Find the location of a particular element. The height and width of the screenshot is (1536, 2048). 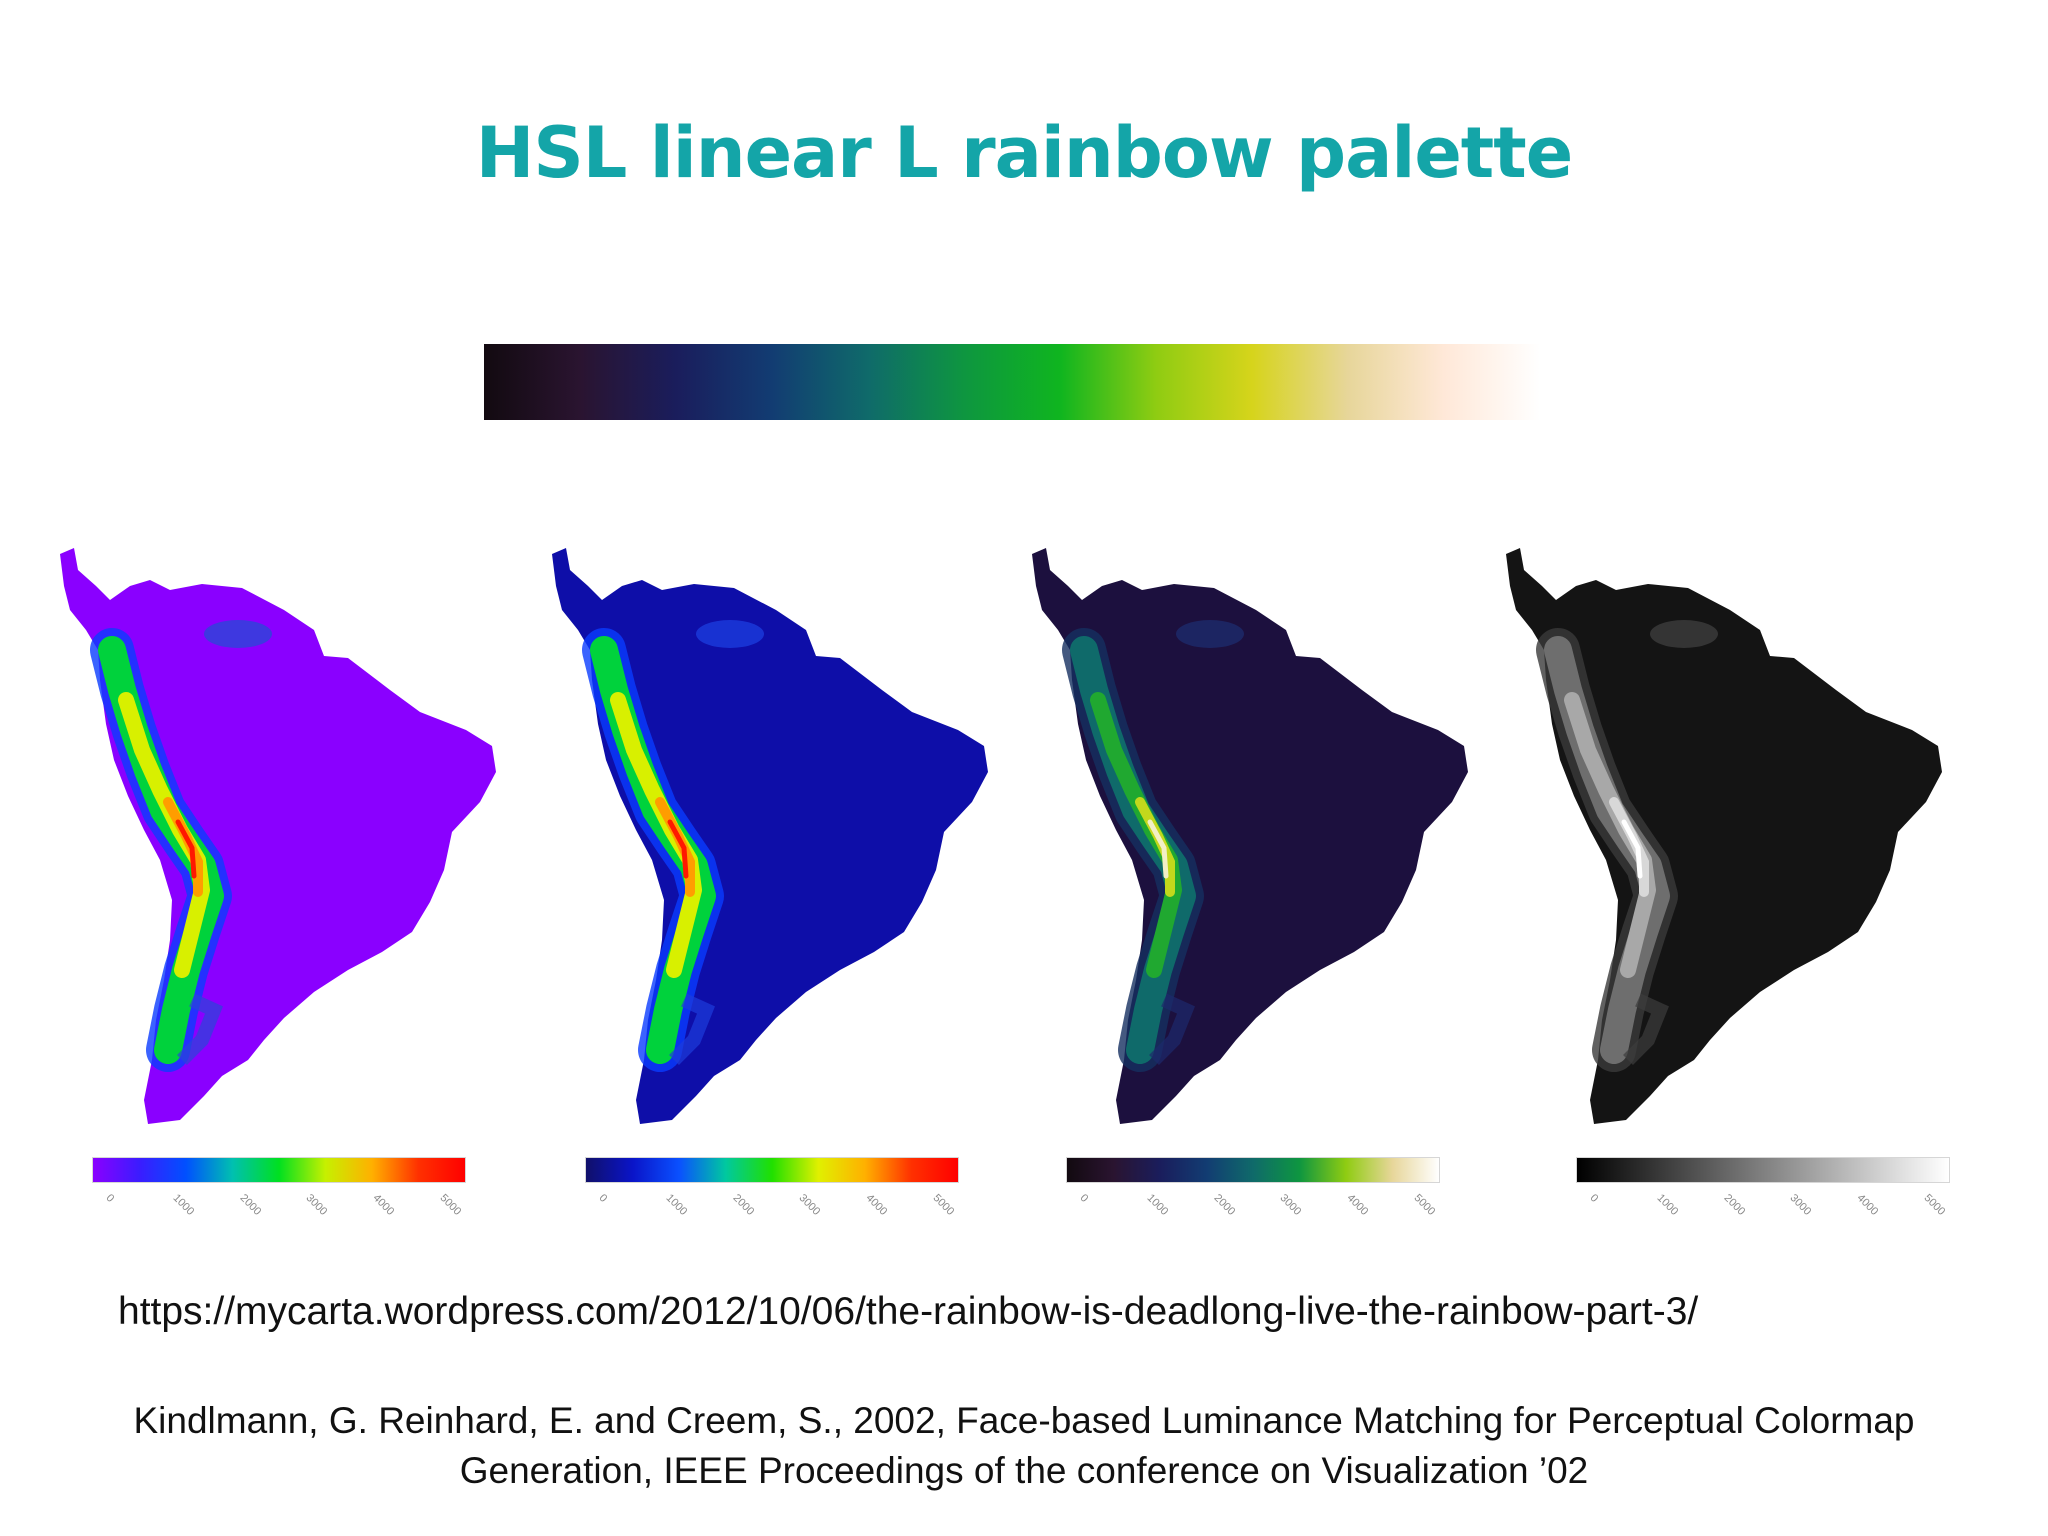

colorbar-rainbow-blue is located at coordinates (772, 1170).